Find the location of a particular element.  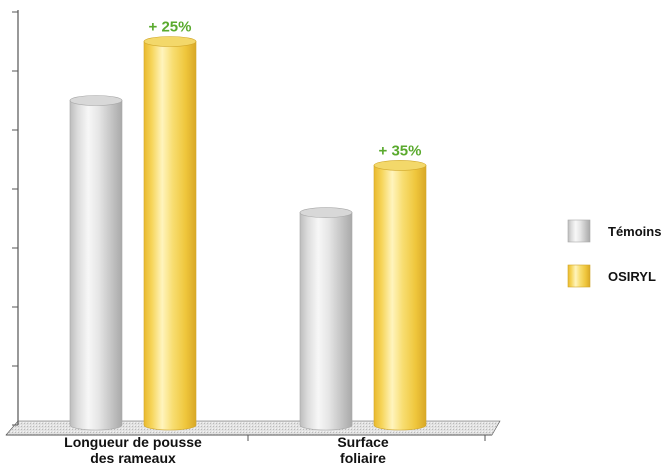

x-tick-label: foliaire is located at coordinates (363, 458).